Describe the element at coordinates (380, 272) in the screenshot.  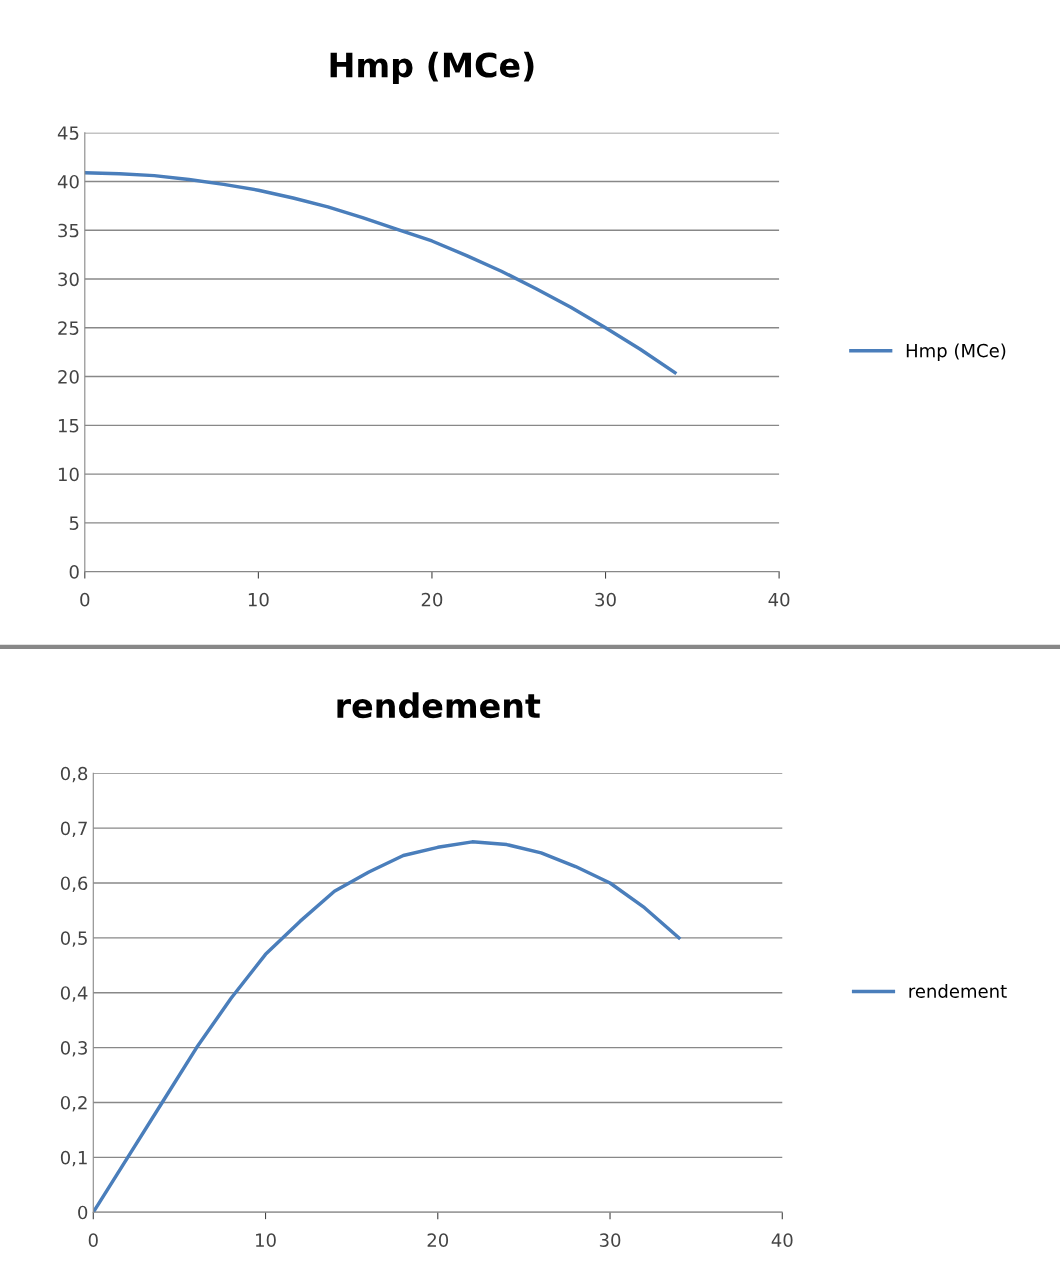
I see `line-series` at that location.